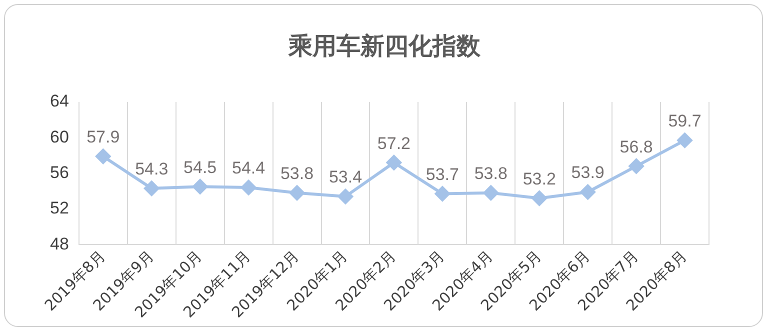  I want to click on data-label: 59.7, so click(685, 121).